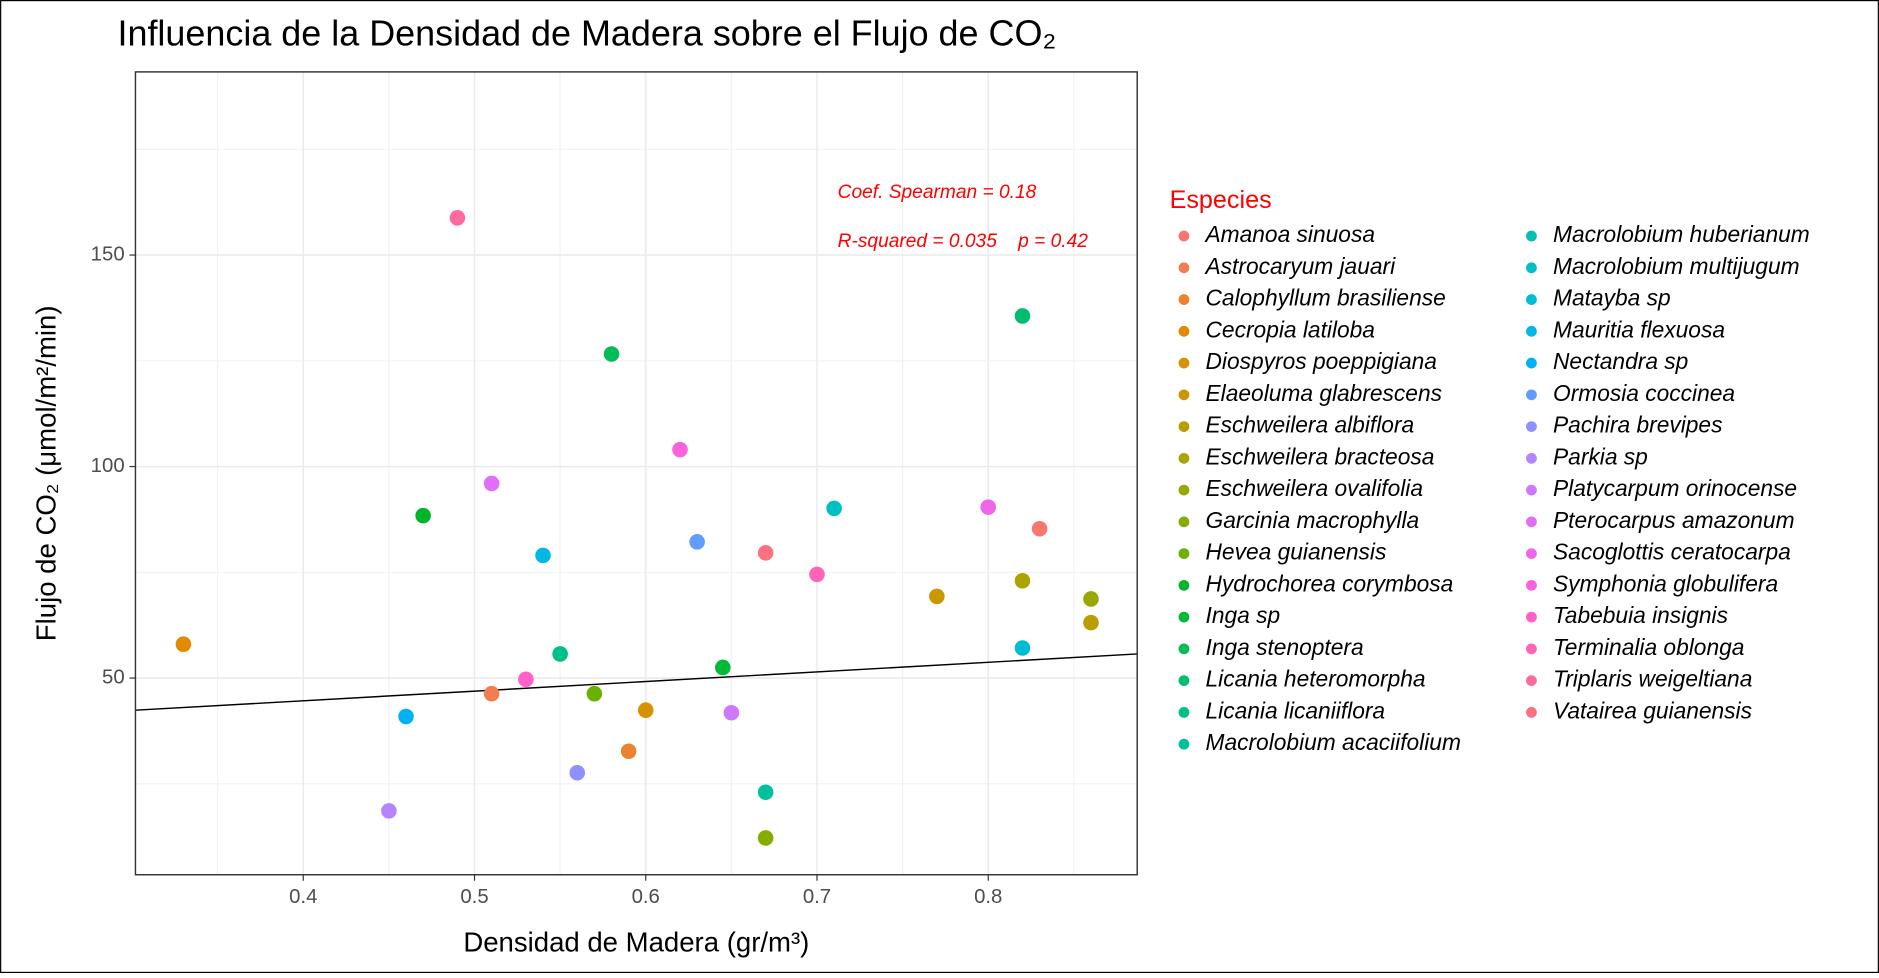 The image size is (1879, 978). What do you see at coordinates (1639, 329) in the screenshot?
I see `legend-label: Mauritia flexuosa` at bounding box center [1639, 329].